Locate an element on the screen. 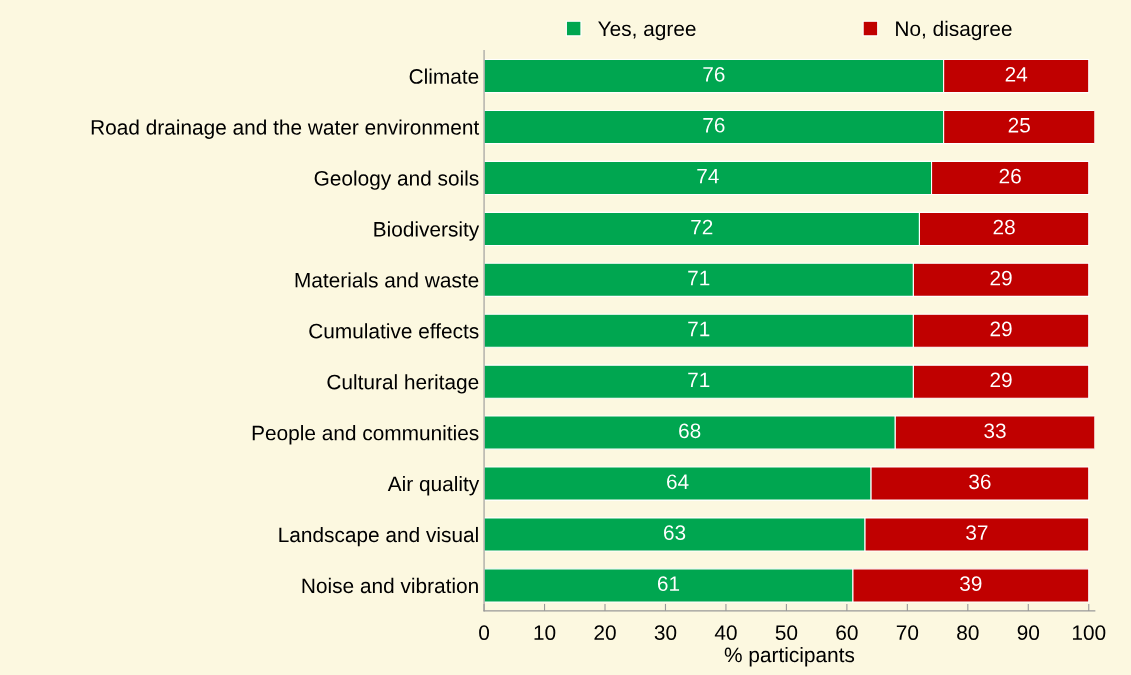 The width and height of the screenshot is (1131, 675). data-label: 24 is located at coordinates (1016, 74).